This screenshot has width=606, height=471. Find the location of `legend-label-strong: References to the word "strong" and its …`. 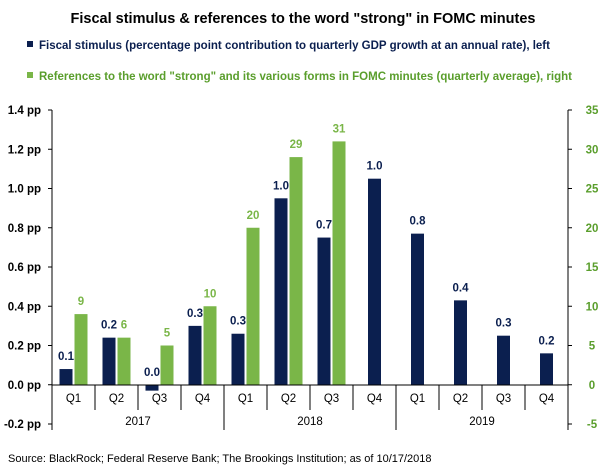

legend-label-strong: References to the word "strong" and its … is located at coordinates (305, 77).